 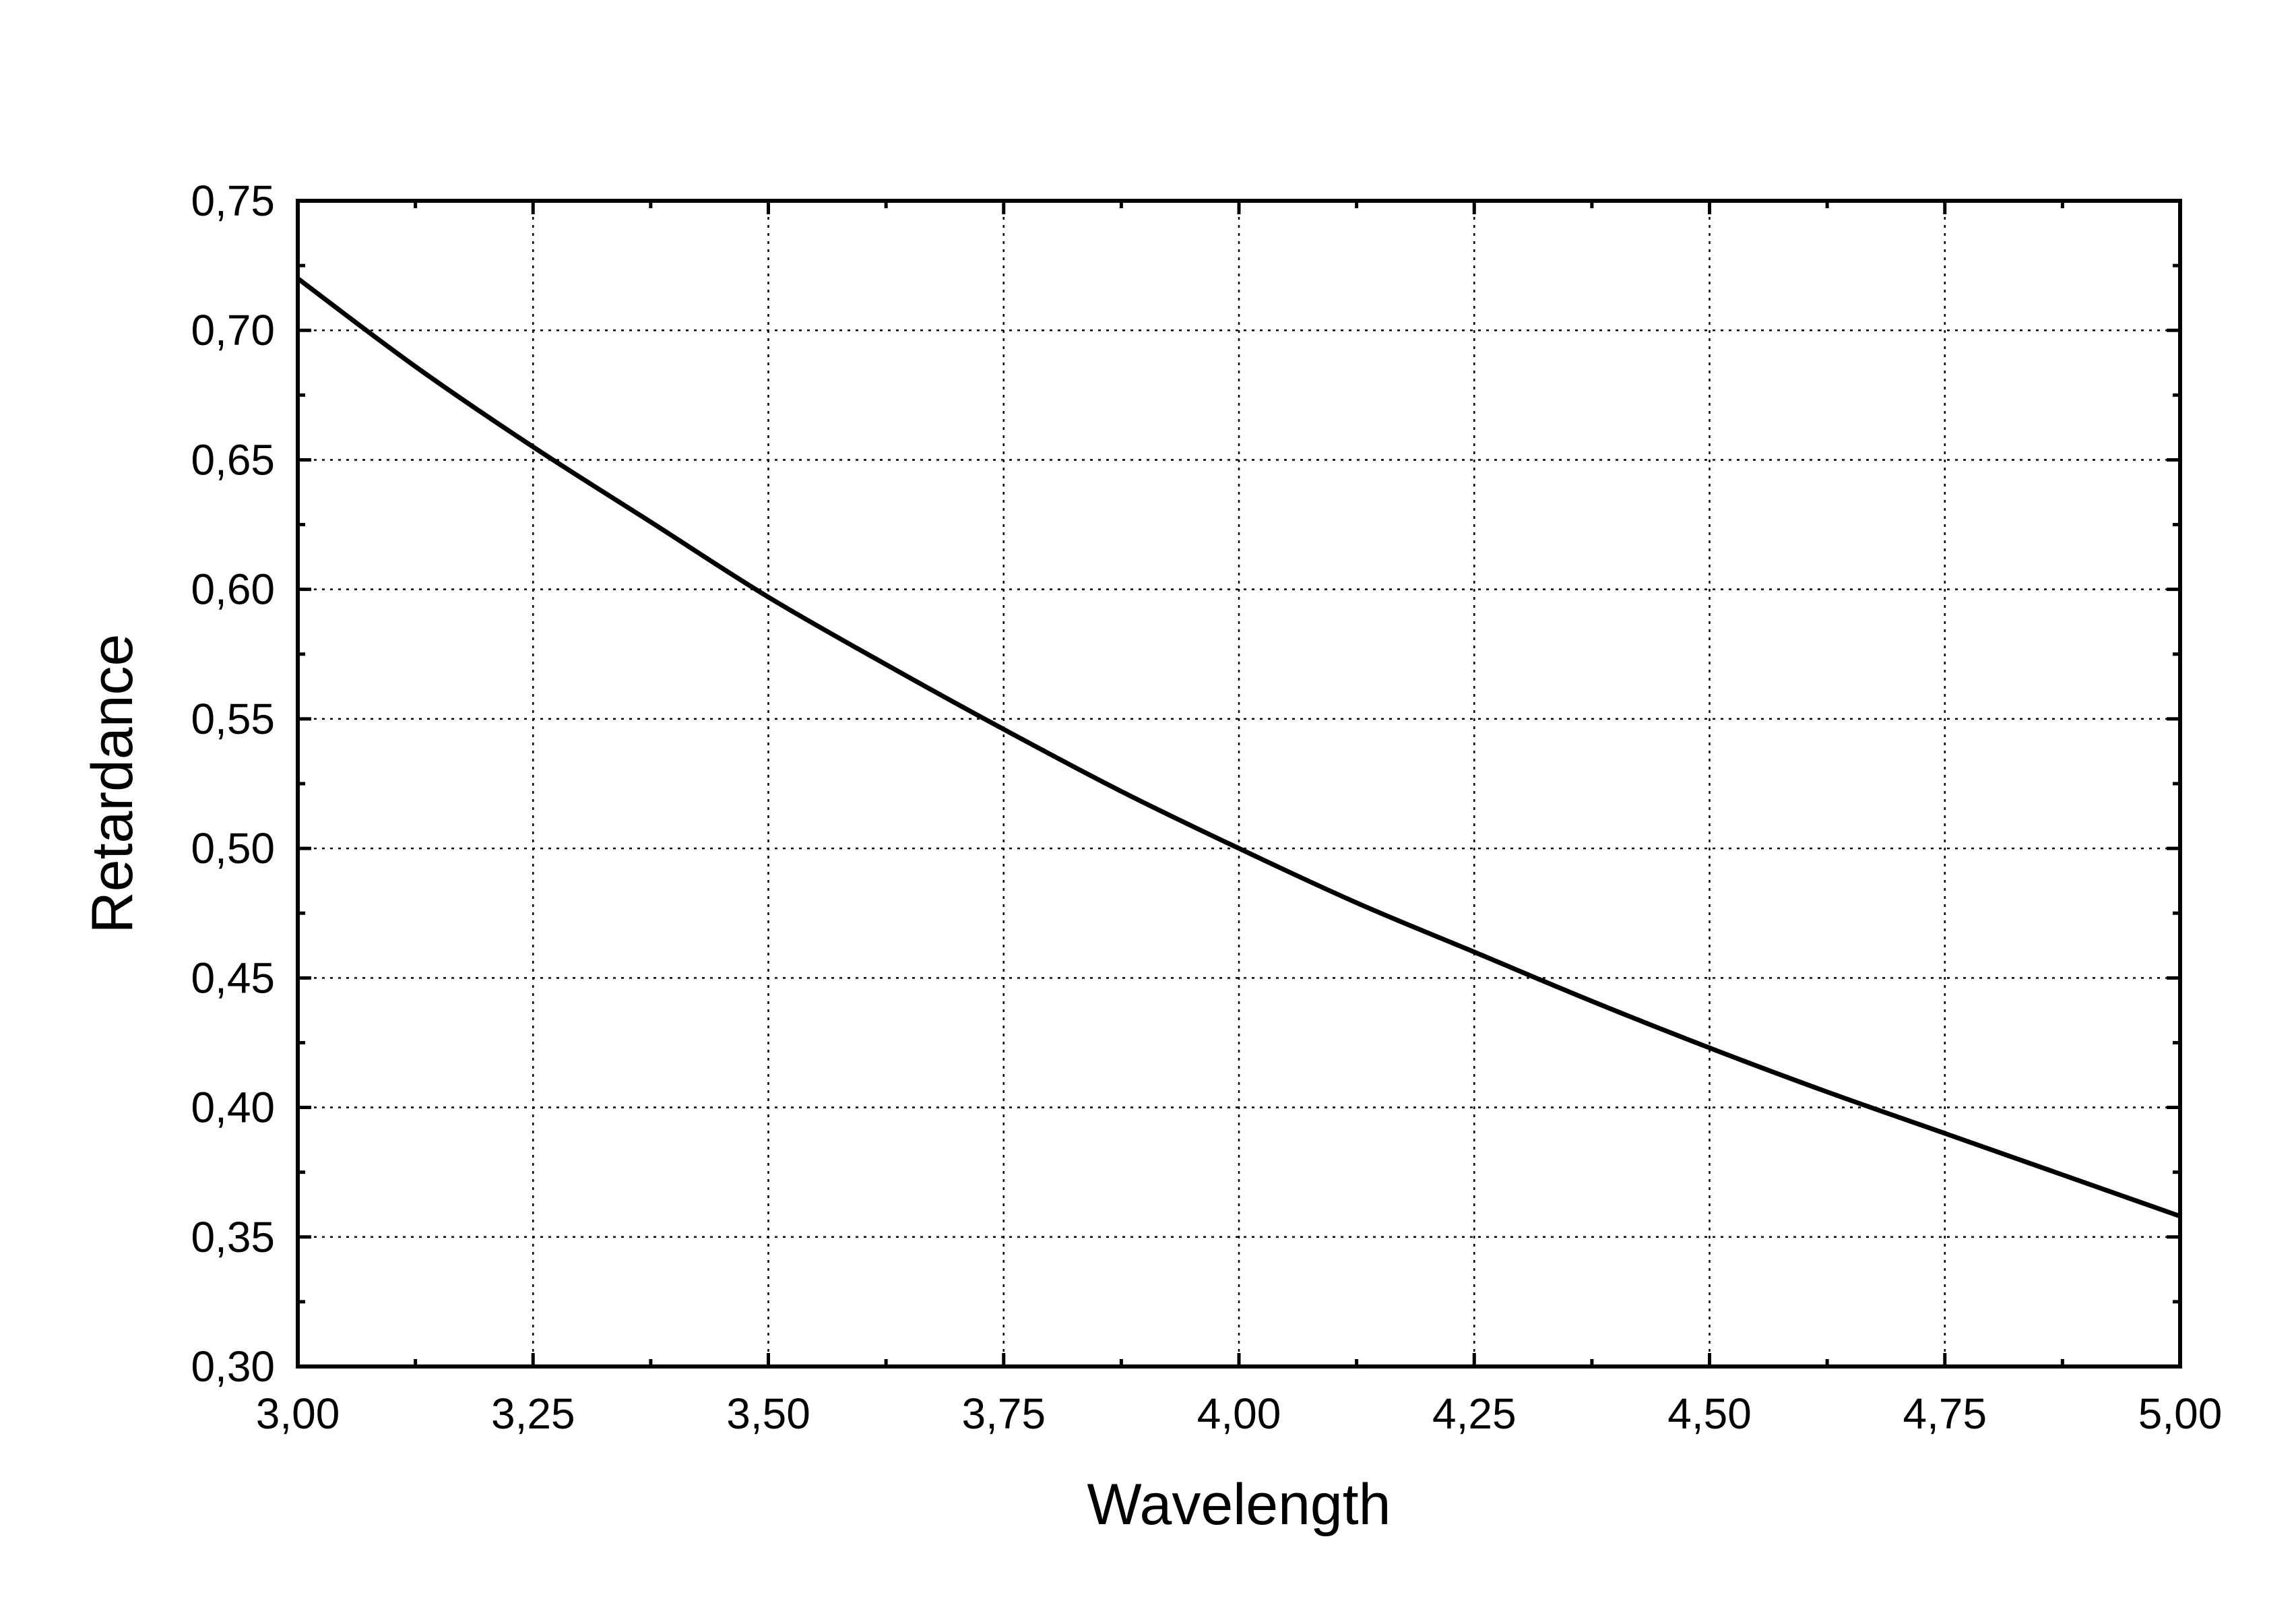 I want to click on x-tick-label: 4,00, so click(x=1239, y=1413).